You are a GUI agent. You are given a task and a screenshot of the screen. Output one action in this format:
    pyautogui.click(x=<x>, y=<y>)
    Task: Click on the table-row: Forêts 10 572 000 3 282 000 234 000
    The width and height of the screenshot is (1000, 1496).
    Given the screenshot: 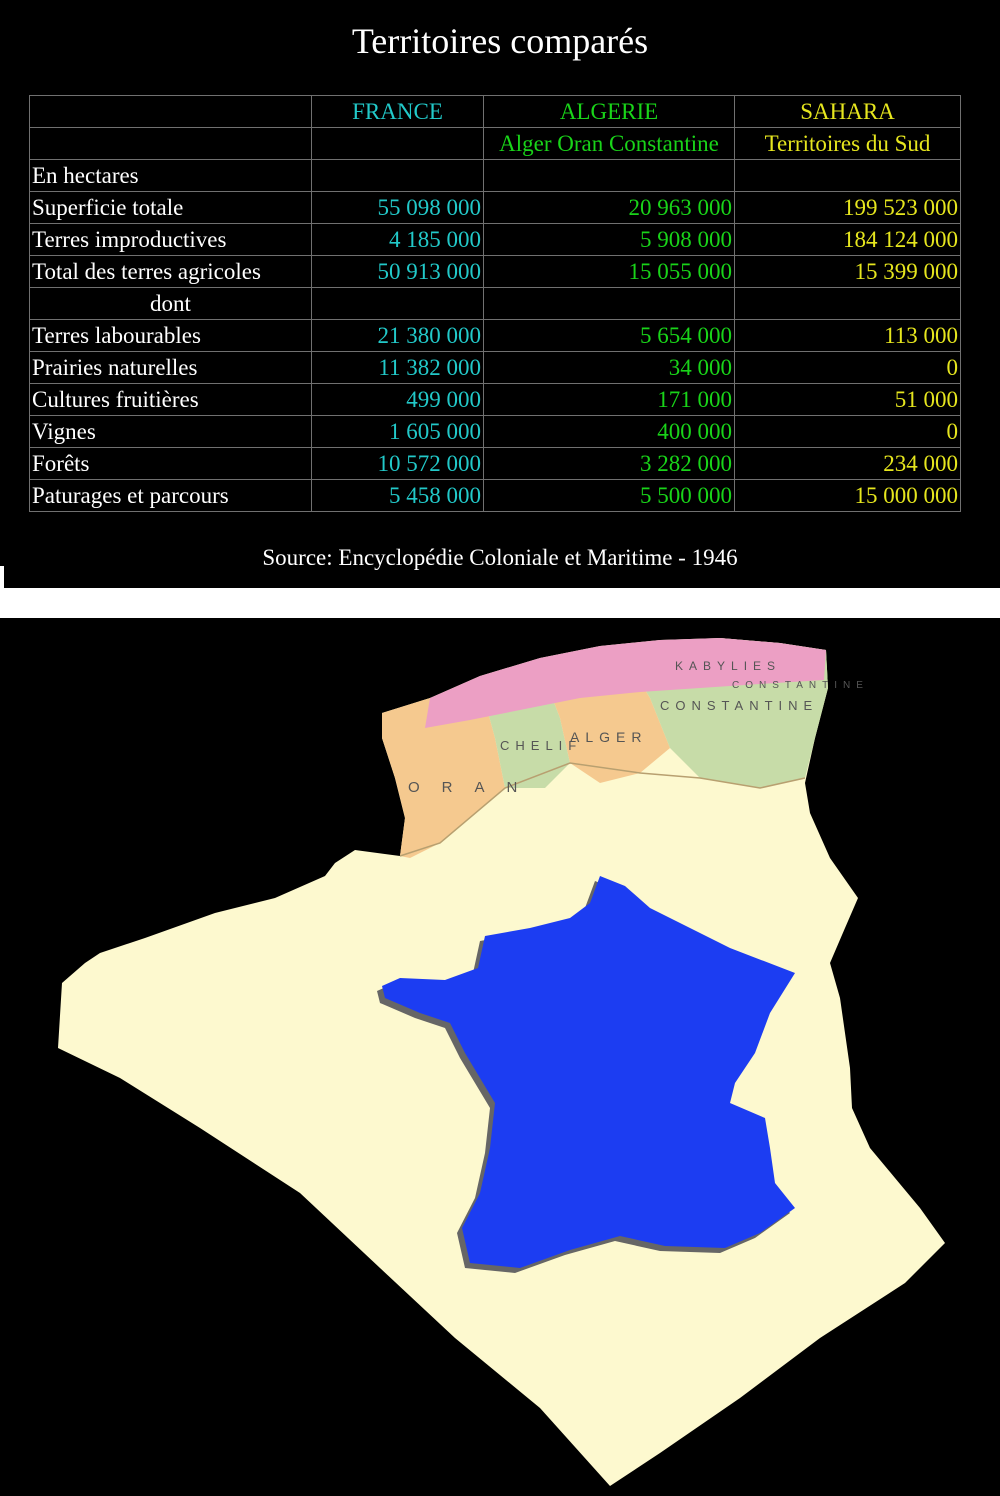 What is the action you would take?
    pyautogui.click(x=495, y=463)
    